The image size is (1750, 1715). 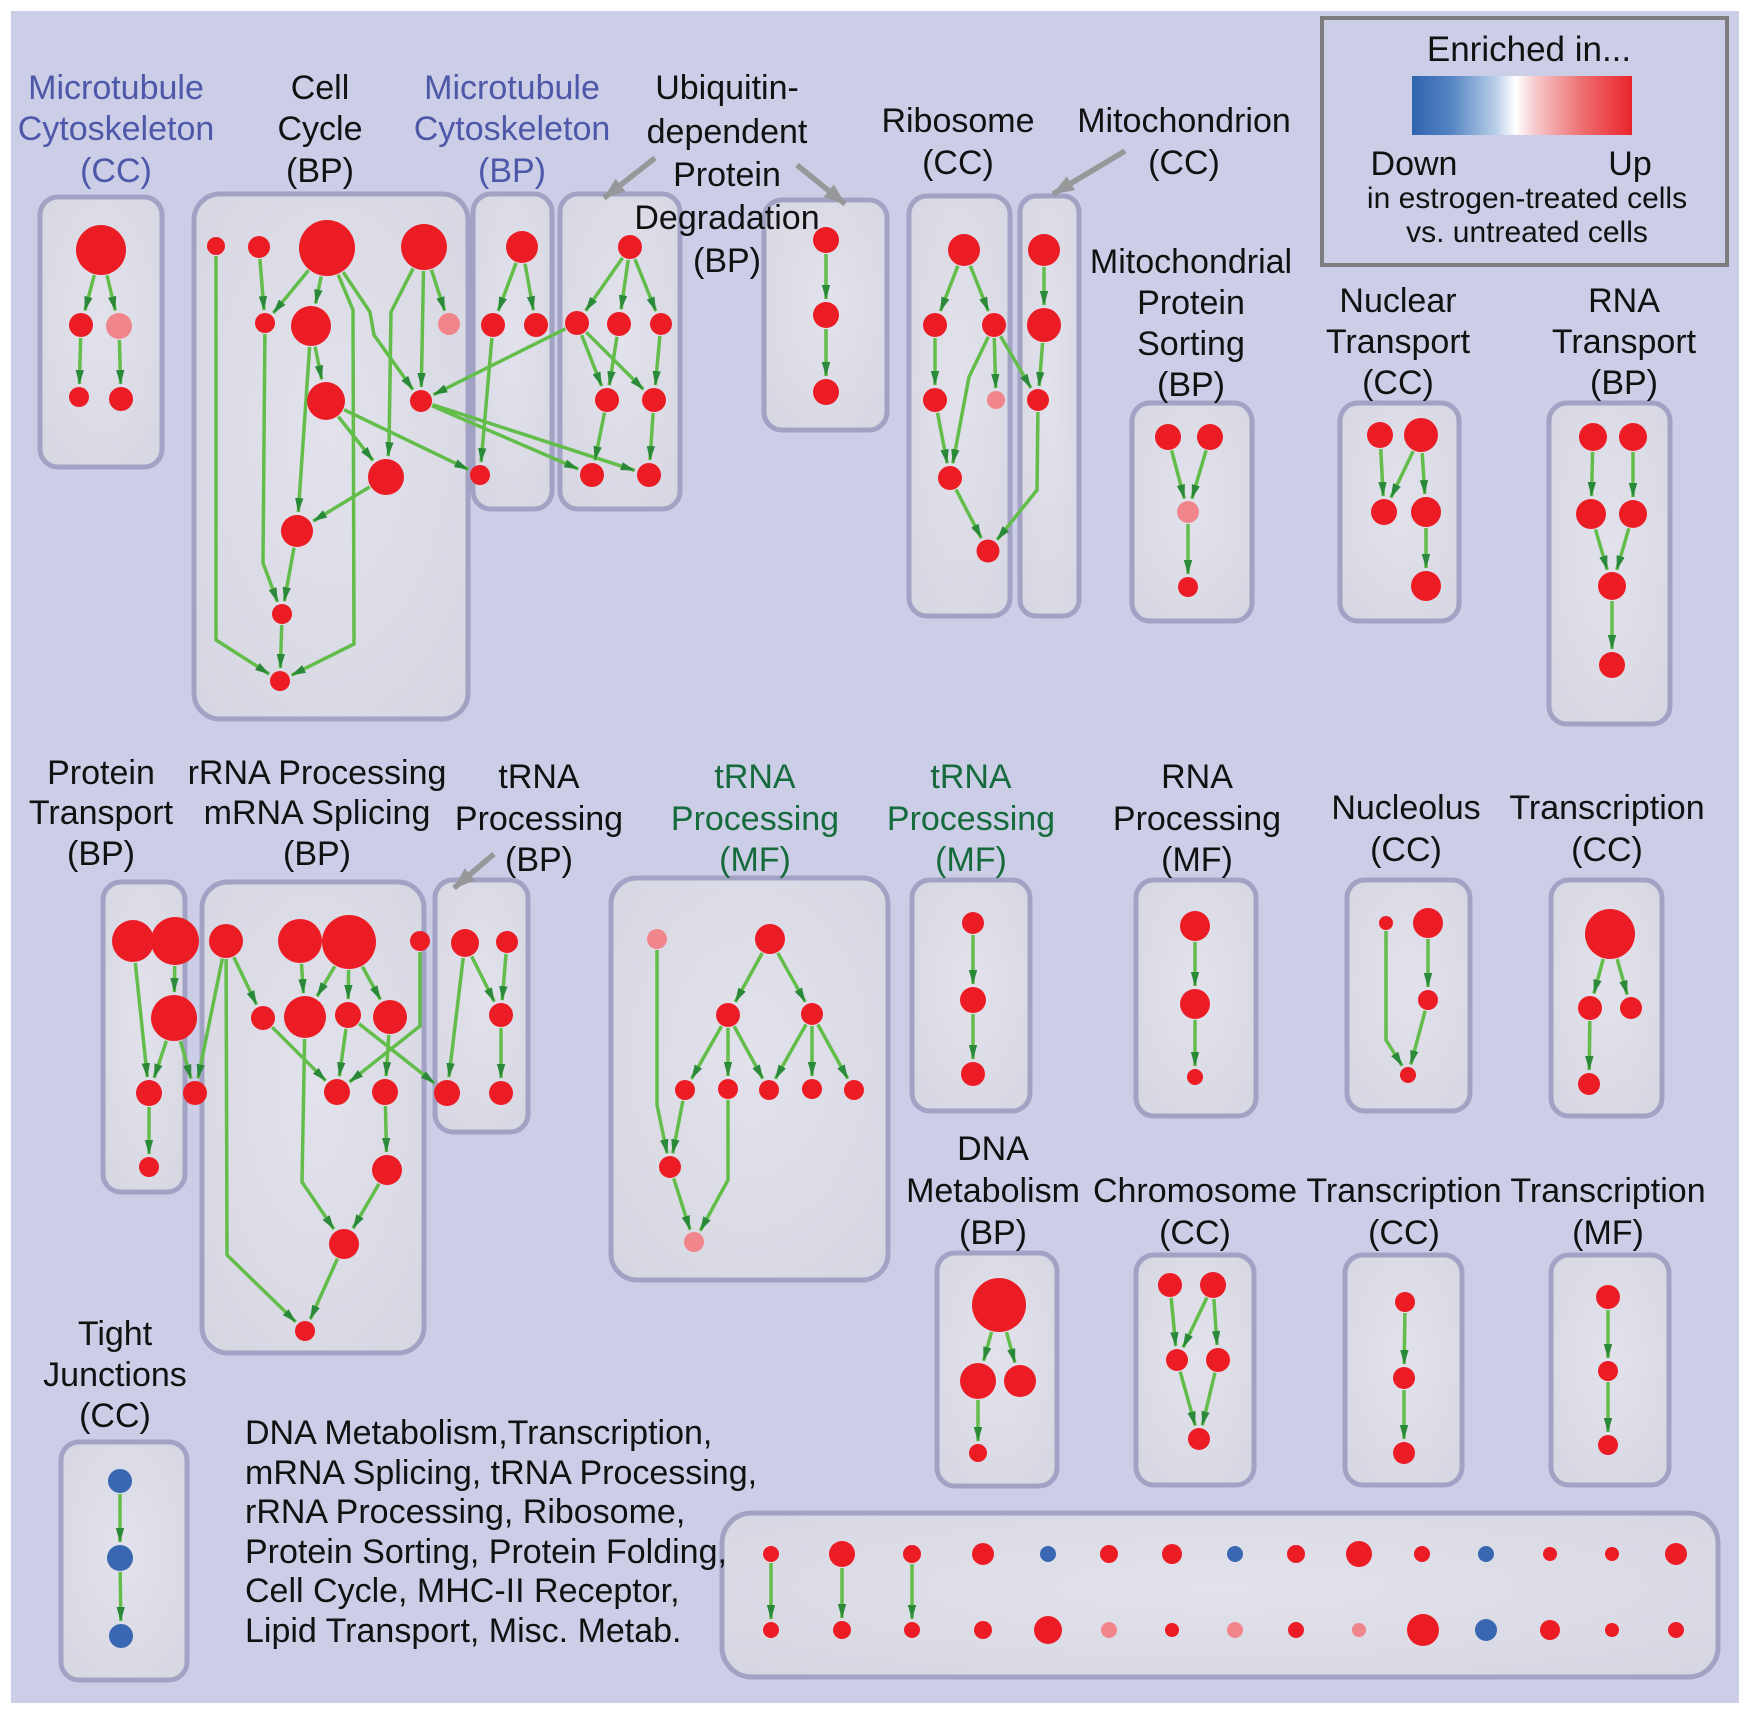 What do you see at coordinates (319, 129) in the screenshot?
I see `svg-text: Cycle` at bounding box center [319, 129].